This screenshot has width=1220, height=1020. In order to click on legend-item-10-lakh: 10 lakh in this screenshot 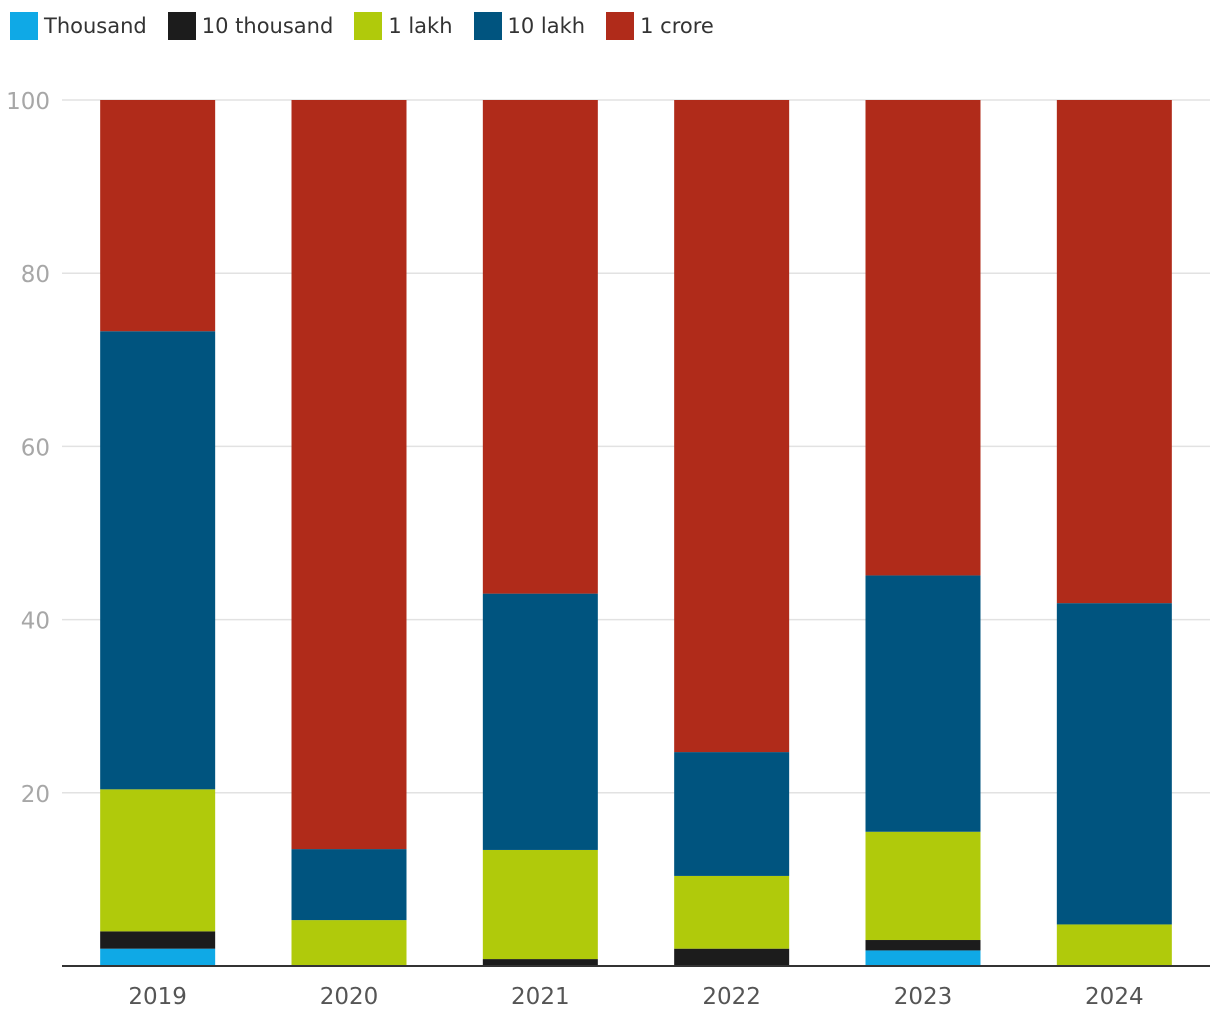, I will do `click(529, 26)`.